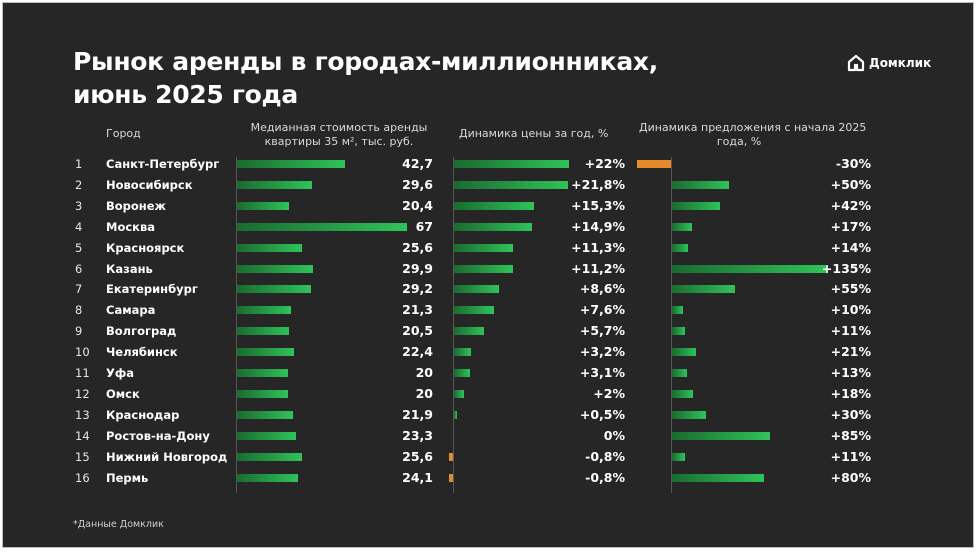 The width and height of the screenshot is (978, 552). Describe the element at coordinates (79, 331) in the screenshot. I see `row-rank: 9` at that location.